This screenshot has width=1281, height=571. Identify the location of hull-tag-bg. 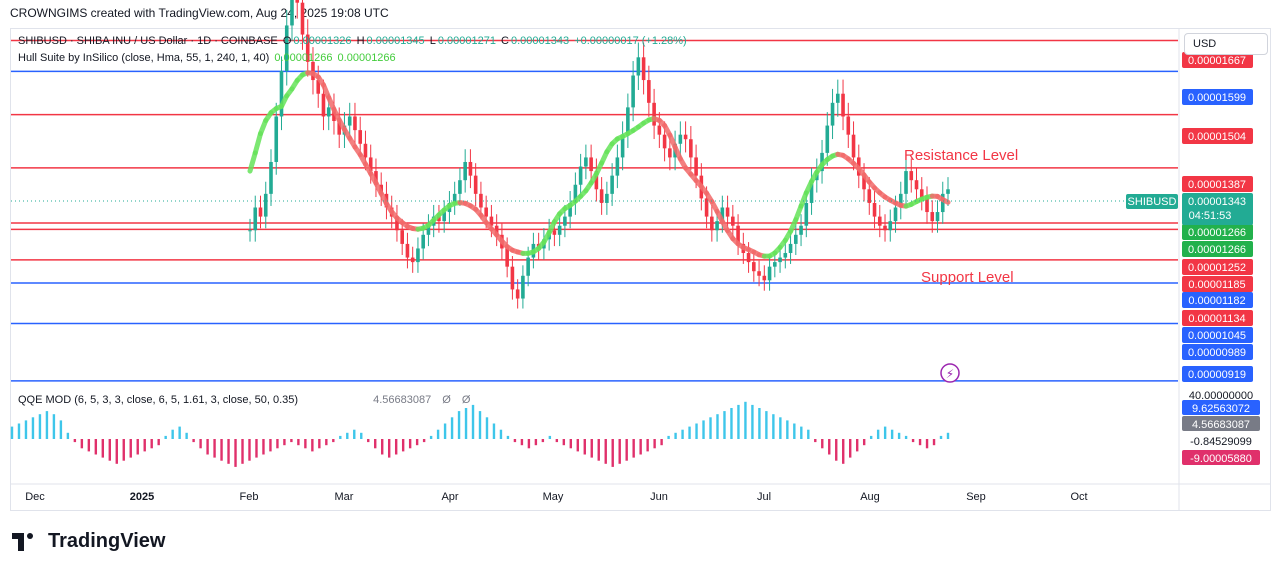
(1217, 249).